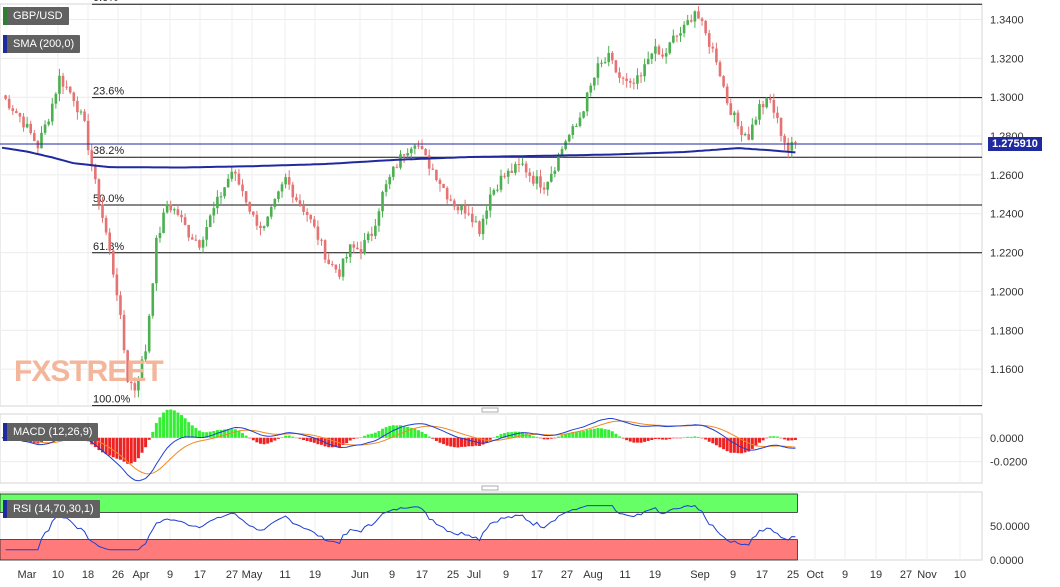  I want to click on x-tick-label: Nov, so click(927, 575).